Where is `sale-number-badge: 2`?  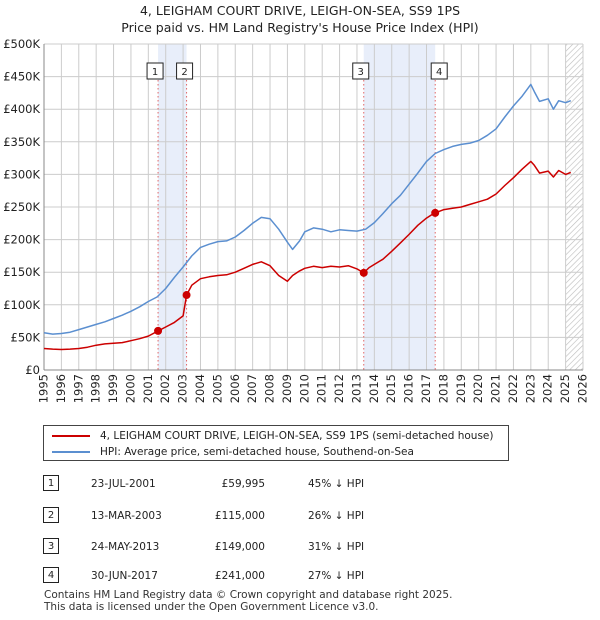 sale-number-badge: 2 is located at coordinates (51, 515).